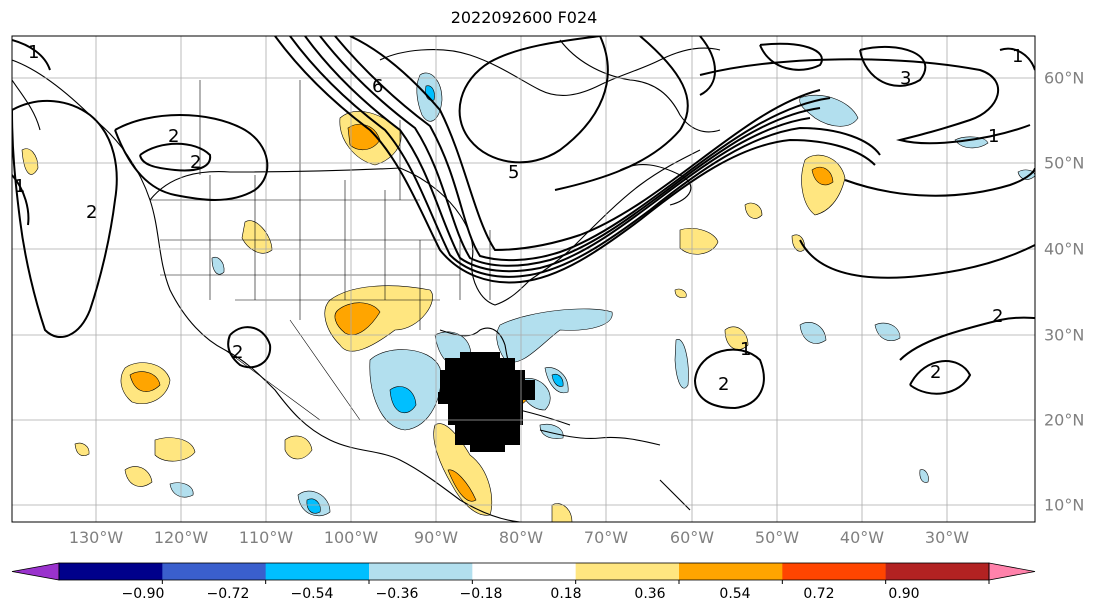  What do you see at coordinates (513, 172) in the screenshot?
I see `contour-label: 5` at bounding box center [513, 172].